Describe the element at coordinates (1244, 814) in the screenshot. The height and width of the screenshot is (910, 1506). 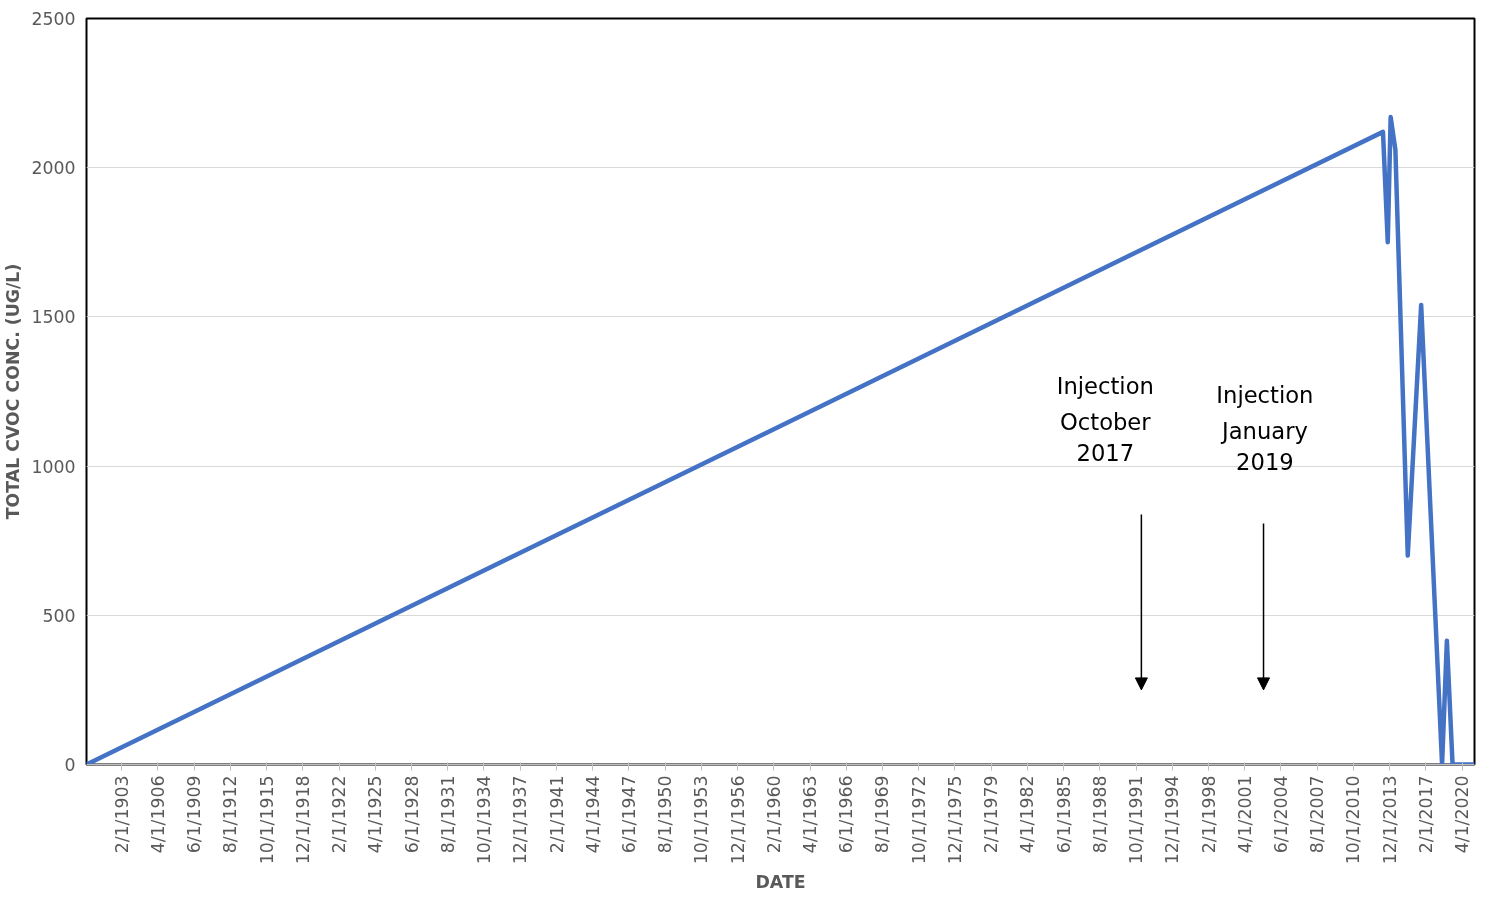
I see `x-tick-label: 4/1/2001` at that location.